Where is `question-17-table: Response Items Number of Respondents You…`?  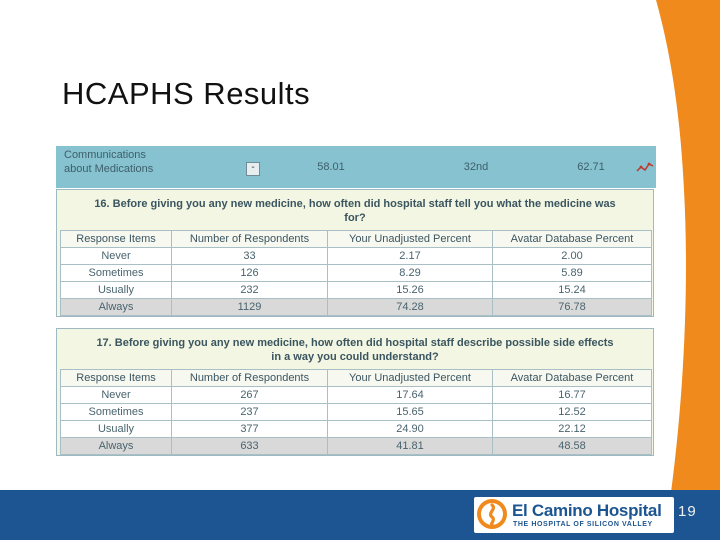
question-17-table: Response Items Number of Respondents You… is located at coordinates (356, 412).